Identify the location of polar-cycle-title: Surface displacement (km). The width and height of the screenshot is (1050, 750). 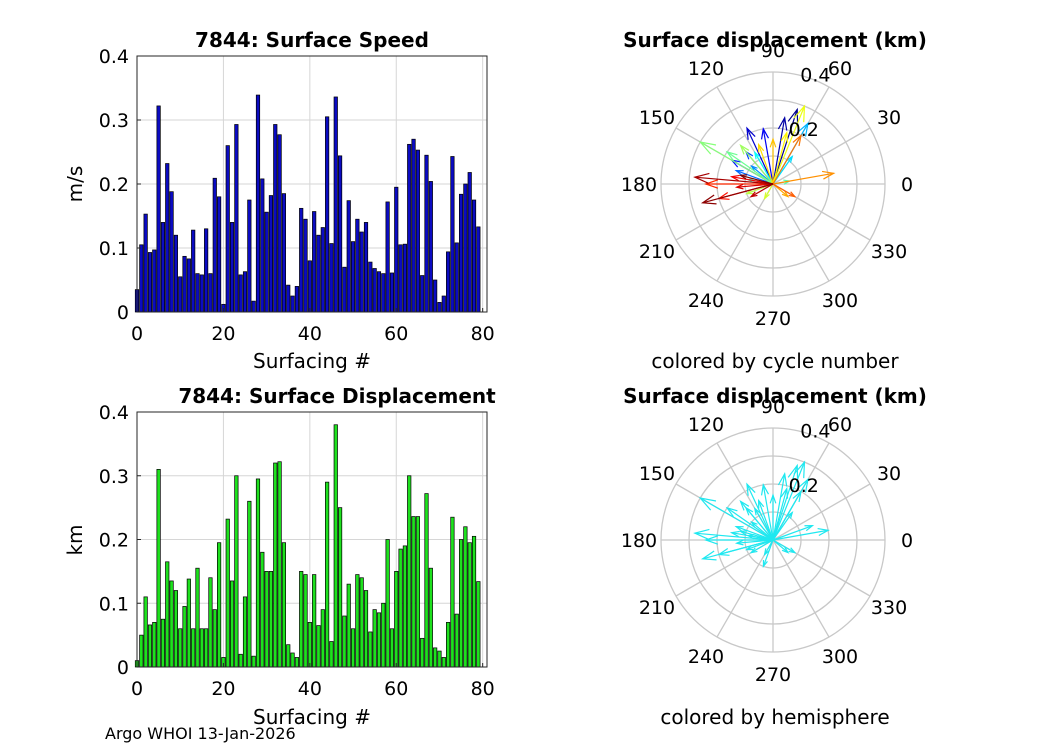
(775, 40).